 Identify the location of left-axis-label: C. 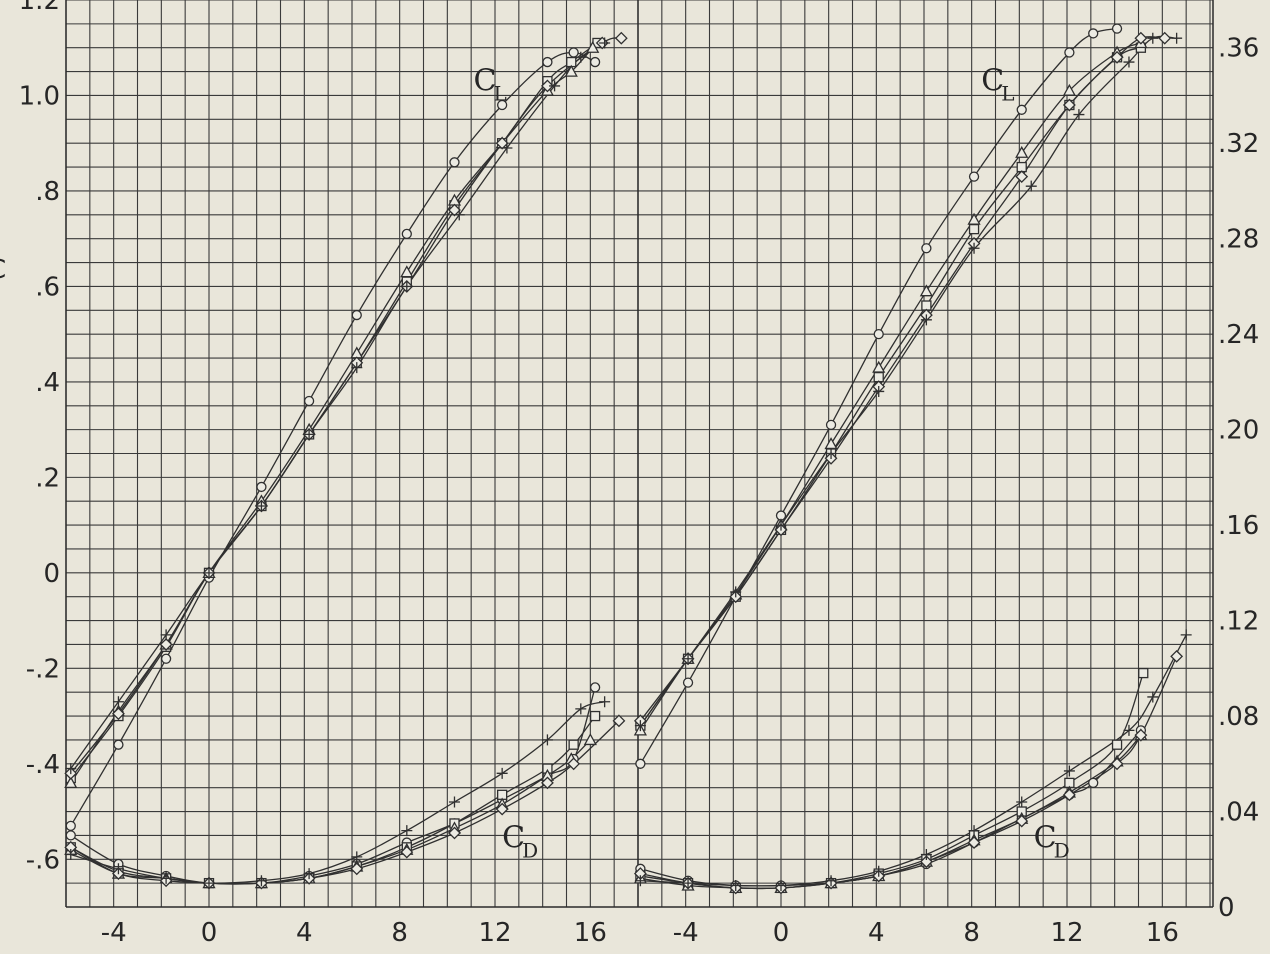
(3, 270).